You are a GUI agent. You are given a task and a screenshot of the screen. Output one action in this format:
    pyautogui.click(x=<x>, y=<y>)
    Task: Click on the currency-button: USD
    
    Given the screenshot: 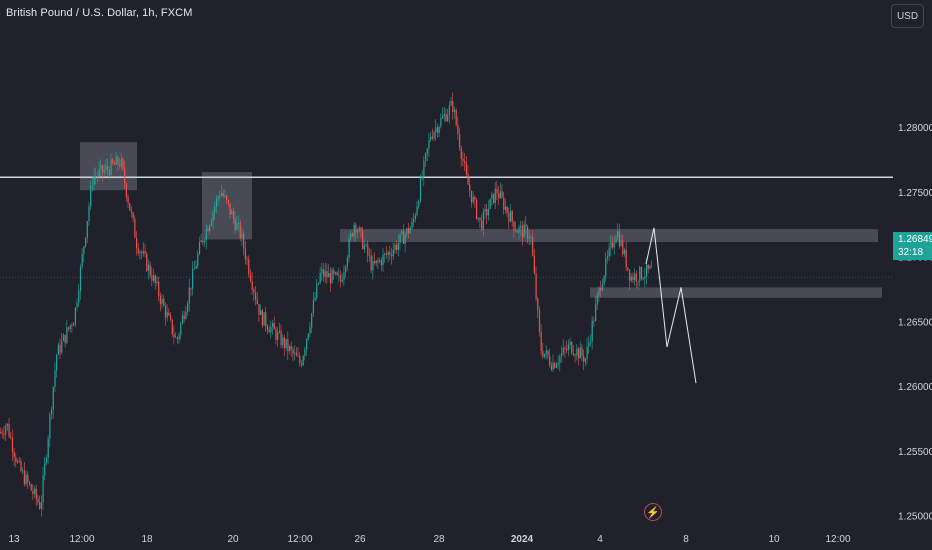 What is the action you would take?
    pyautogui.click(x=907, y=16)
    